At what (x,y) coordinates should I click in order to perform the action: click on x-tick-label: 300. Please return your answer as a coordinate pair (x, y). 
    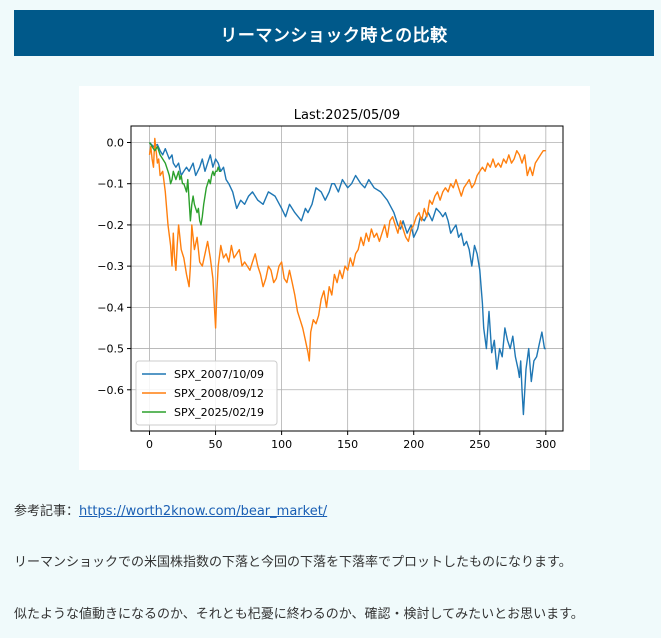
    Looking at the image, I should click on (545, 444).